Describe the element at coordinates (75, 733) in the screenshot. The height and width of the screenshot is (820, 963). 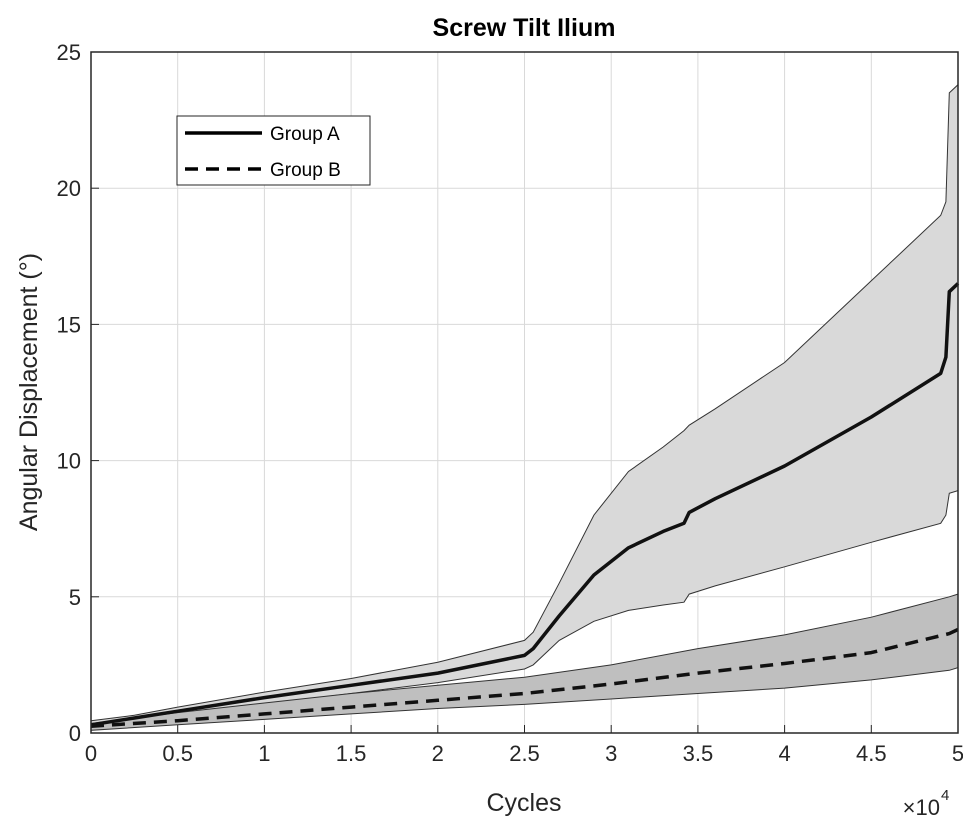
I see `y-tick-label: 0` at that location.